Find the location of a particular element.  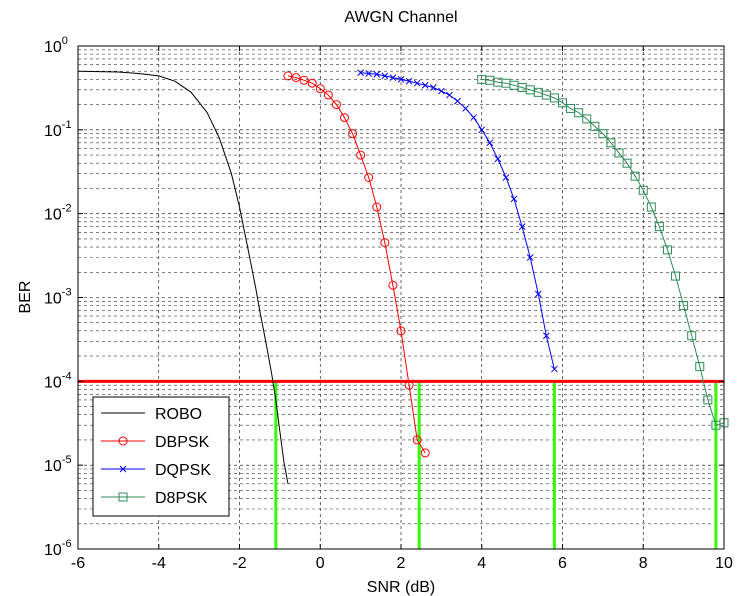

chart-title: AWGN Channel is located at coordinates (400, 17).